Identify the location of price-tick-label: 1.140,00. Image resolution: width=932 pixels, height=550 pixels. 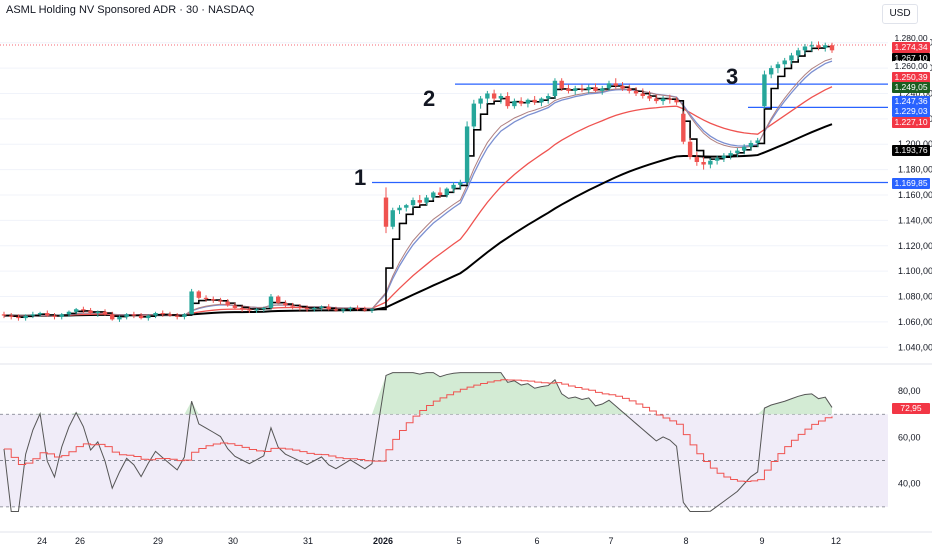
(915, 220).